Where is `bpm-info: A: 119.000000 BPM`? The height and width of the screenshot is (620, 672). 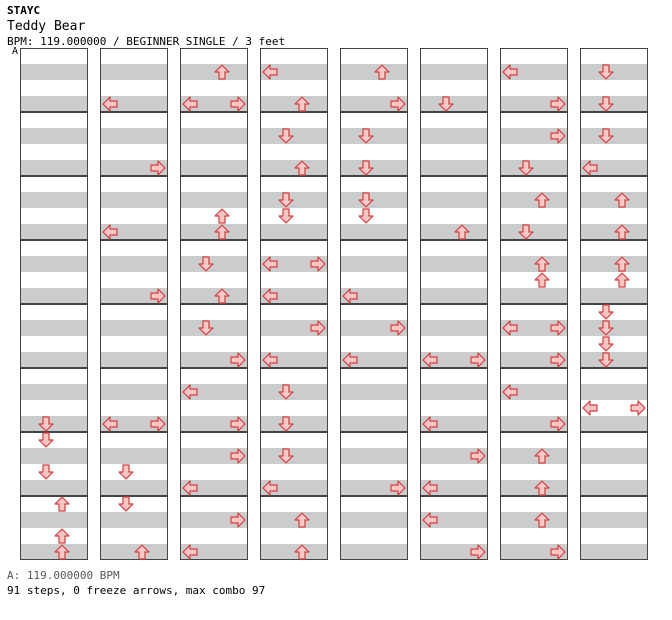 bpm-info: A: 119.000000 BPM is located at coordinates (63, 575).